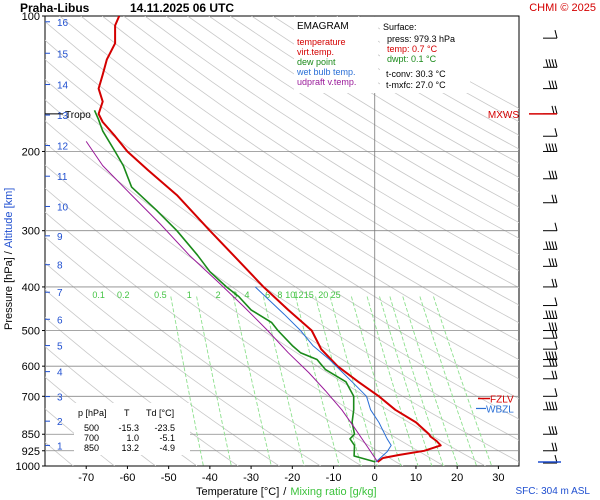 Image resolution: width=600 pixels, height=500 pixels. Describe the element at coordinates (500, 409) in the screenshot. I see `wbzl-label: WBZL` at that location.